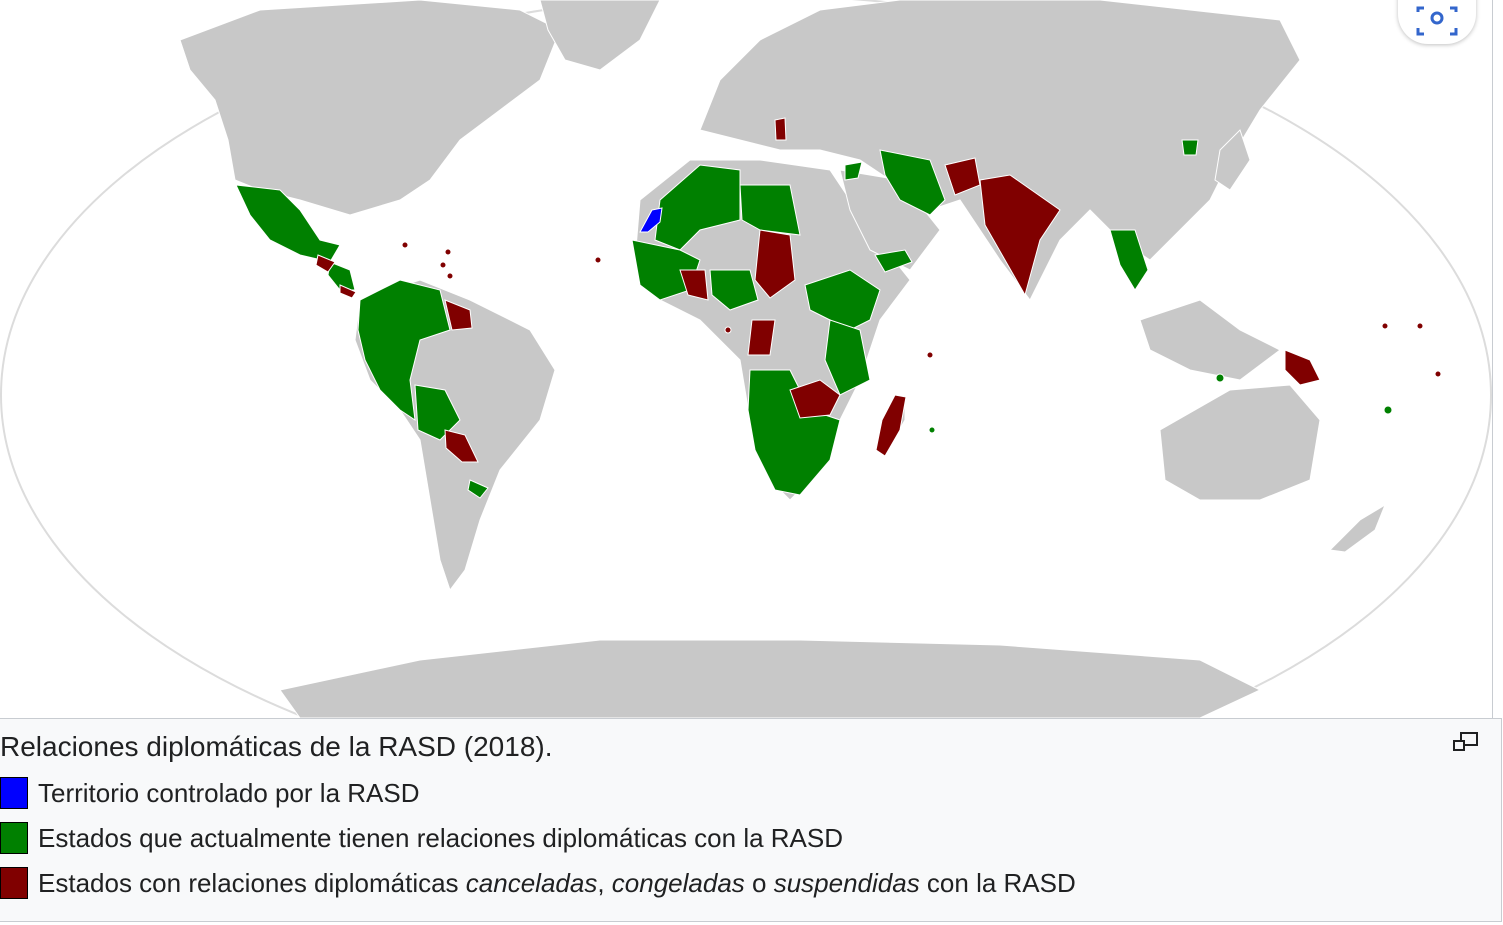  What do you see at coordinates (930, 355) in the screenshot?
I see `region-seychelles` at bounding box center [930, 355].